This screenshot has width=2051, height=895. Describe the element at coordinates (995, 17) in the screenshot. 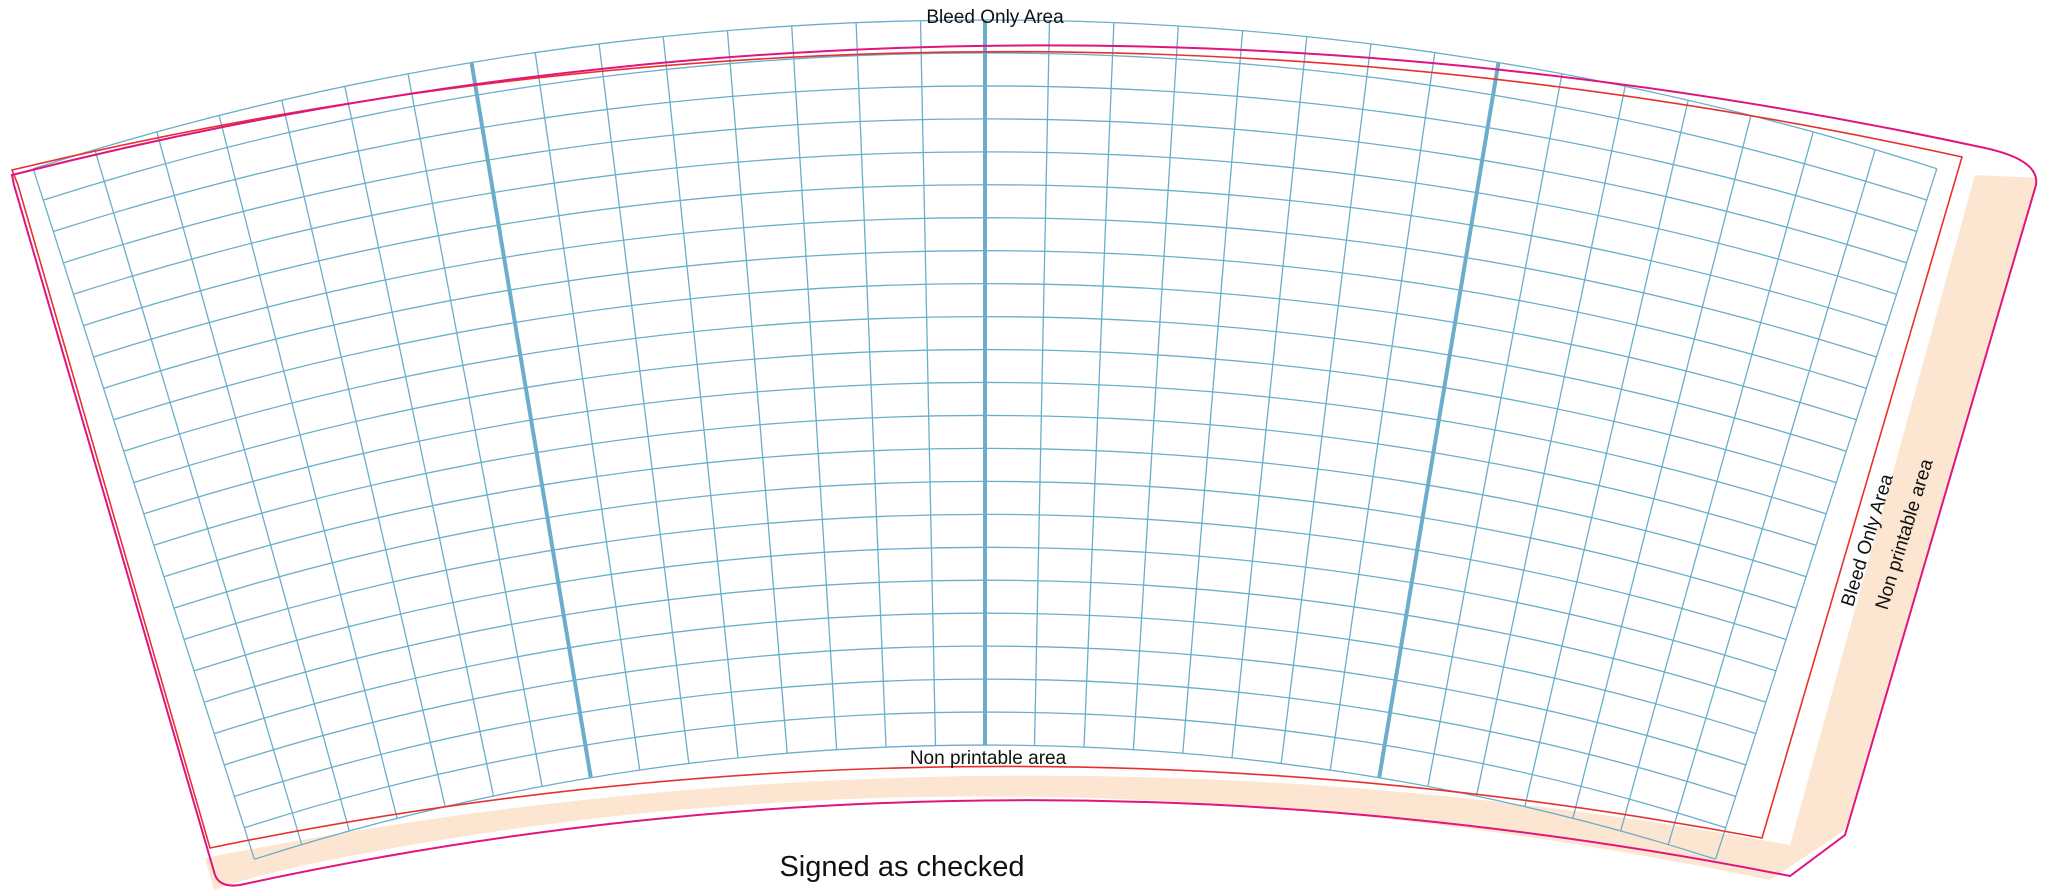

I see `bleed-only-area-top-label: Bleed Only Area` at that location.